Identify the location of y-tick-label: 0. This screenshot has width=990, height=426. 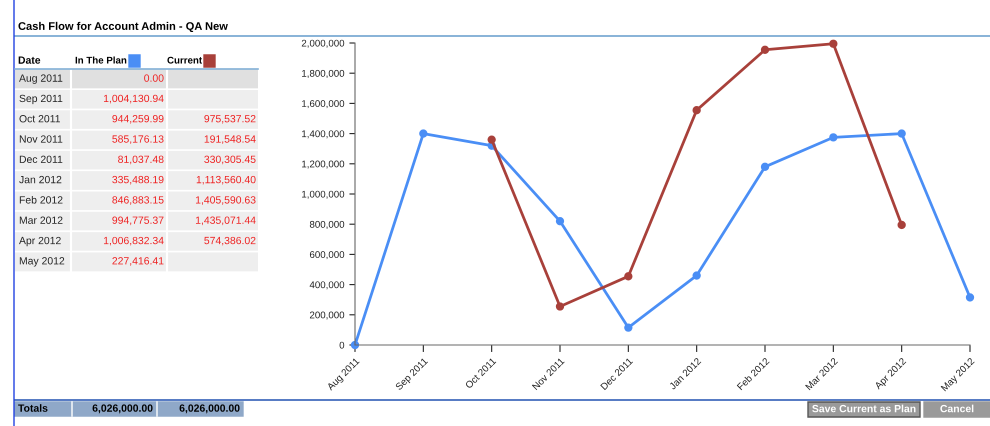
(342, 345).